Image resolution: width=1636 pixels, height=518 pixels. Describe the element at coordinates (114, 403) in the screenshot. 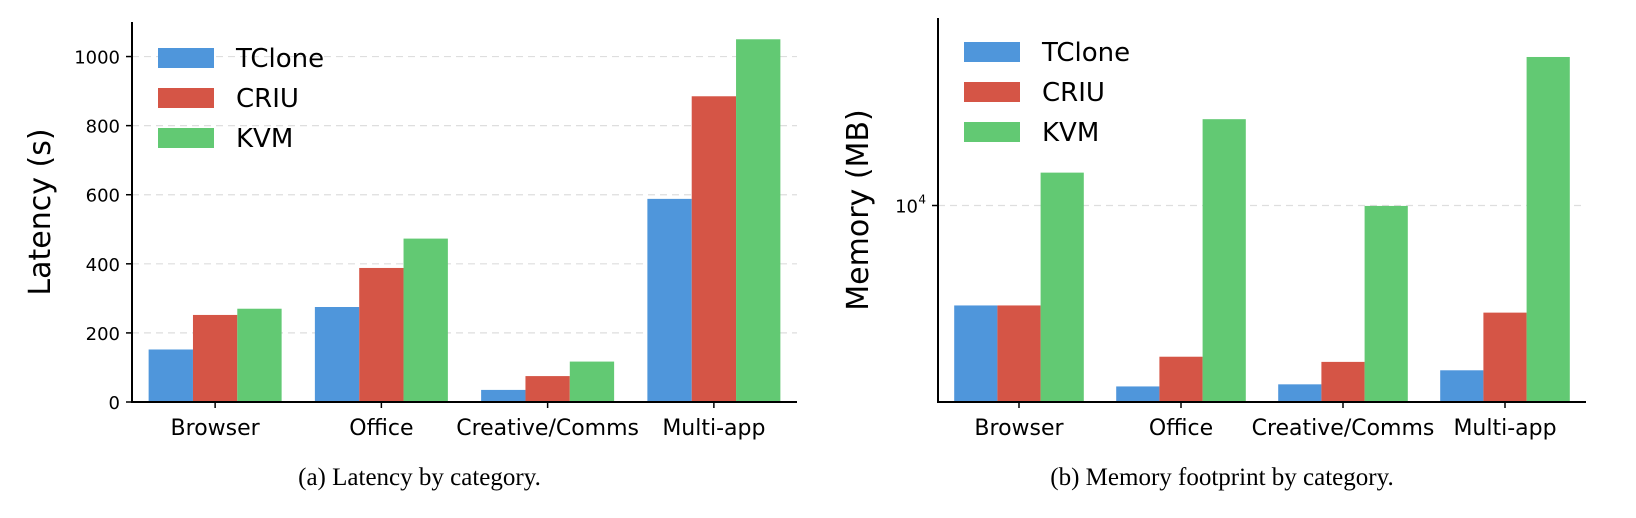

I see `y-tick-label: 0` at that location.